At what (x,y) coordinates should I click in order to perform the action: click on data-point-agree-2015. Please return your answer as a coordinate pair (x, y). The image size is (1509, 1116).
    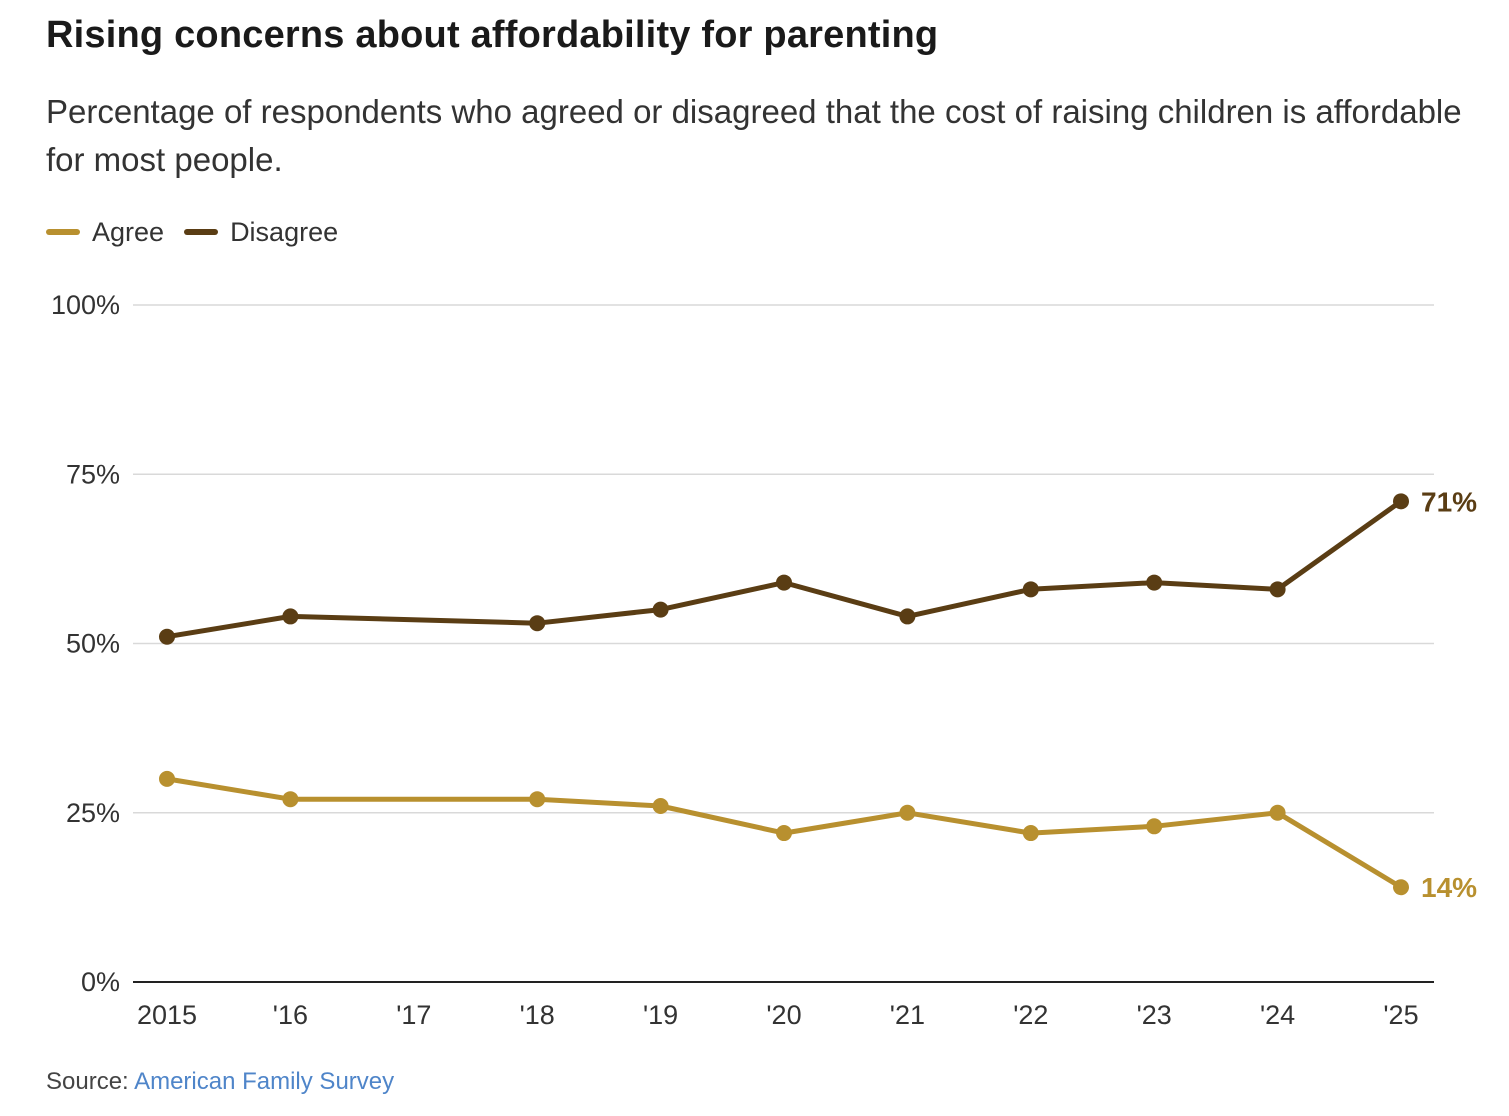
    Looking at the image, I should click on (167, 778).